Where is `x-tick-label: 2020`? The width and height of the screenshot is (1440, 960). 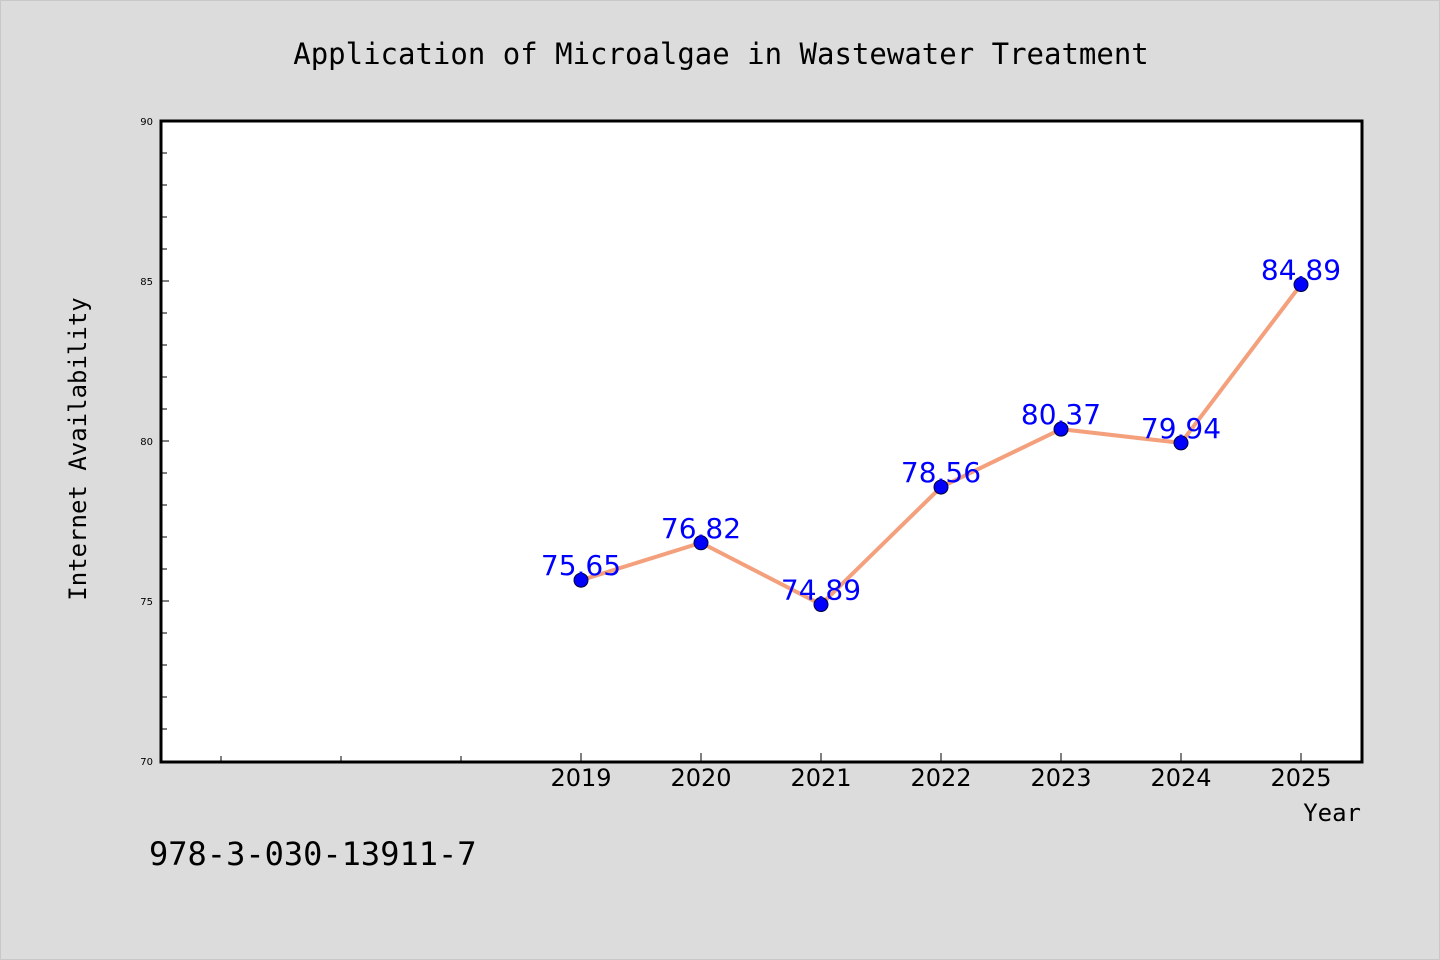 x-tick-label: 2020 is located at coordinates (700, 778).